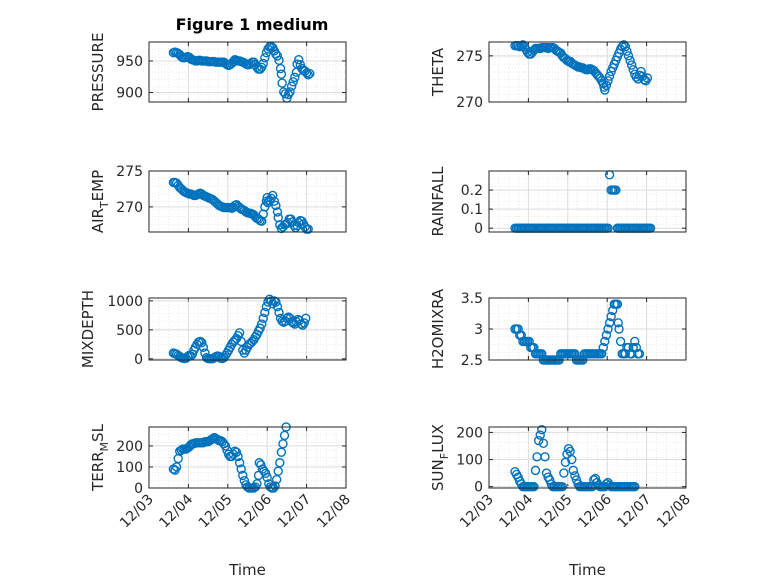 The height and width of the screenshot is (583, 778). I want to click on y-axis-label: RAINFALL, so click(438, 201).